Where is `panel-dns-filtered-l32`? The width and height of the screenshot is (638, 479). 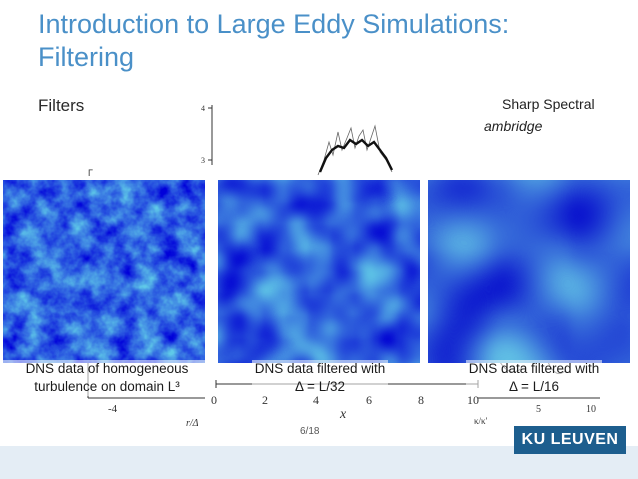 panel-dns-filtered-l32 is located at coordinates (319, 271).